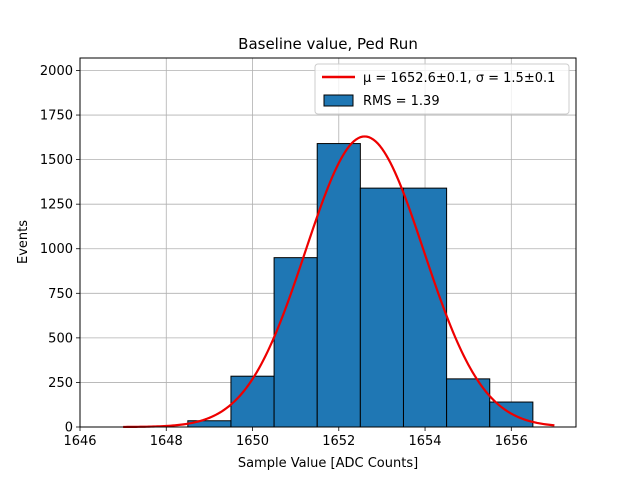 This screenshot has height=480, width=640. I want to click on y-tick-label: 750, so click(60, 294).